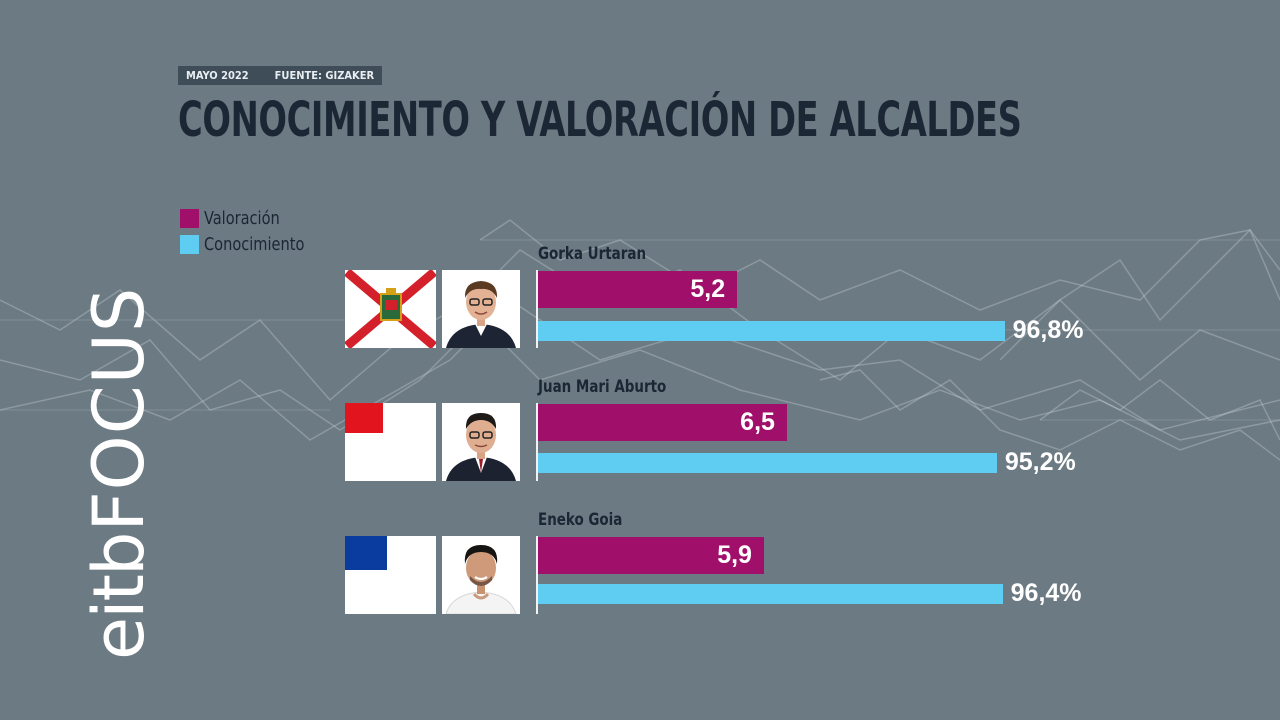 The image size is (1280, 720). I want to click on valoracion-bar-2: 6,5, so click(662, 422).